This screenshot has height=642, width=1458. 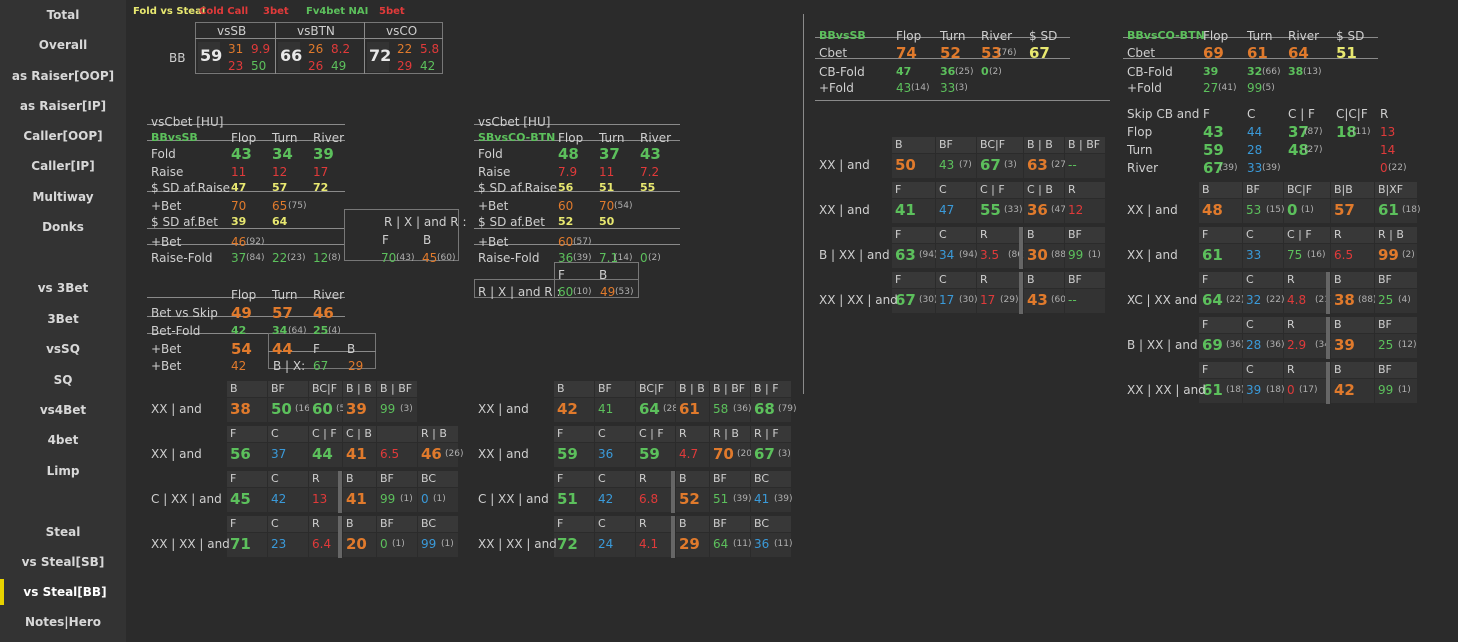 What do you see at coordinates (1343, 189) in the screenshot?
I see `grid-header: B|B` at bounding box center [1343, 189].